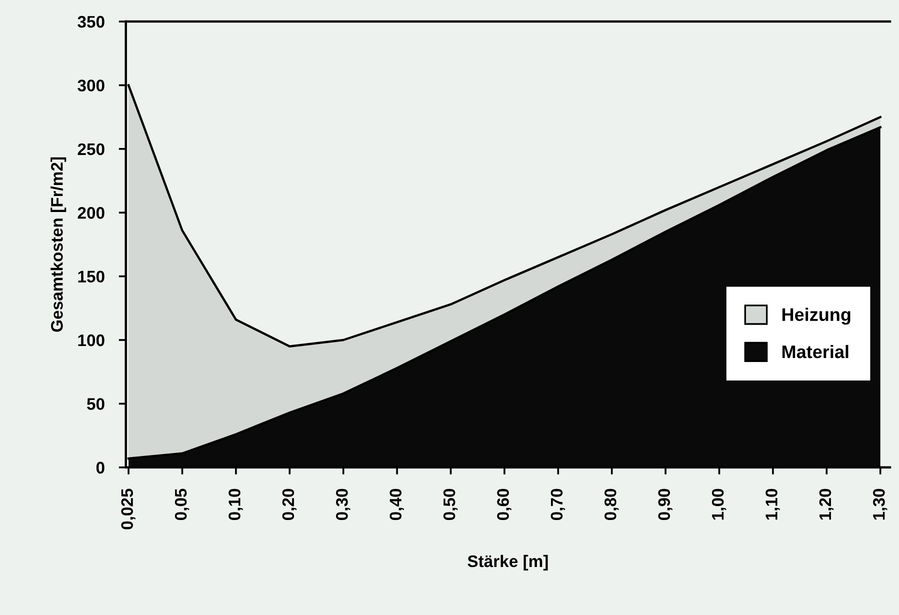 This screenshot has height=615, width=899. What do you see at coordinates (611, 504) in the screenshot?
I see `x-tick-label: 0,80` at bounding box center [611, 504].